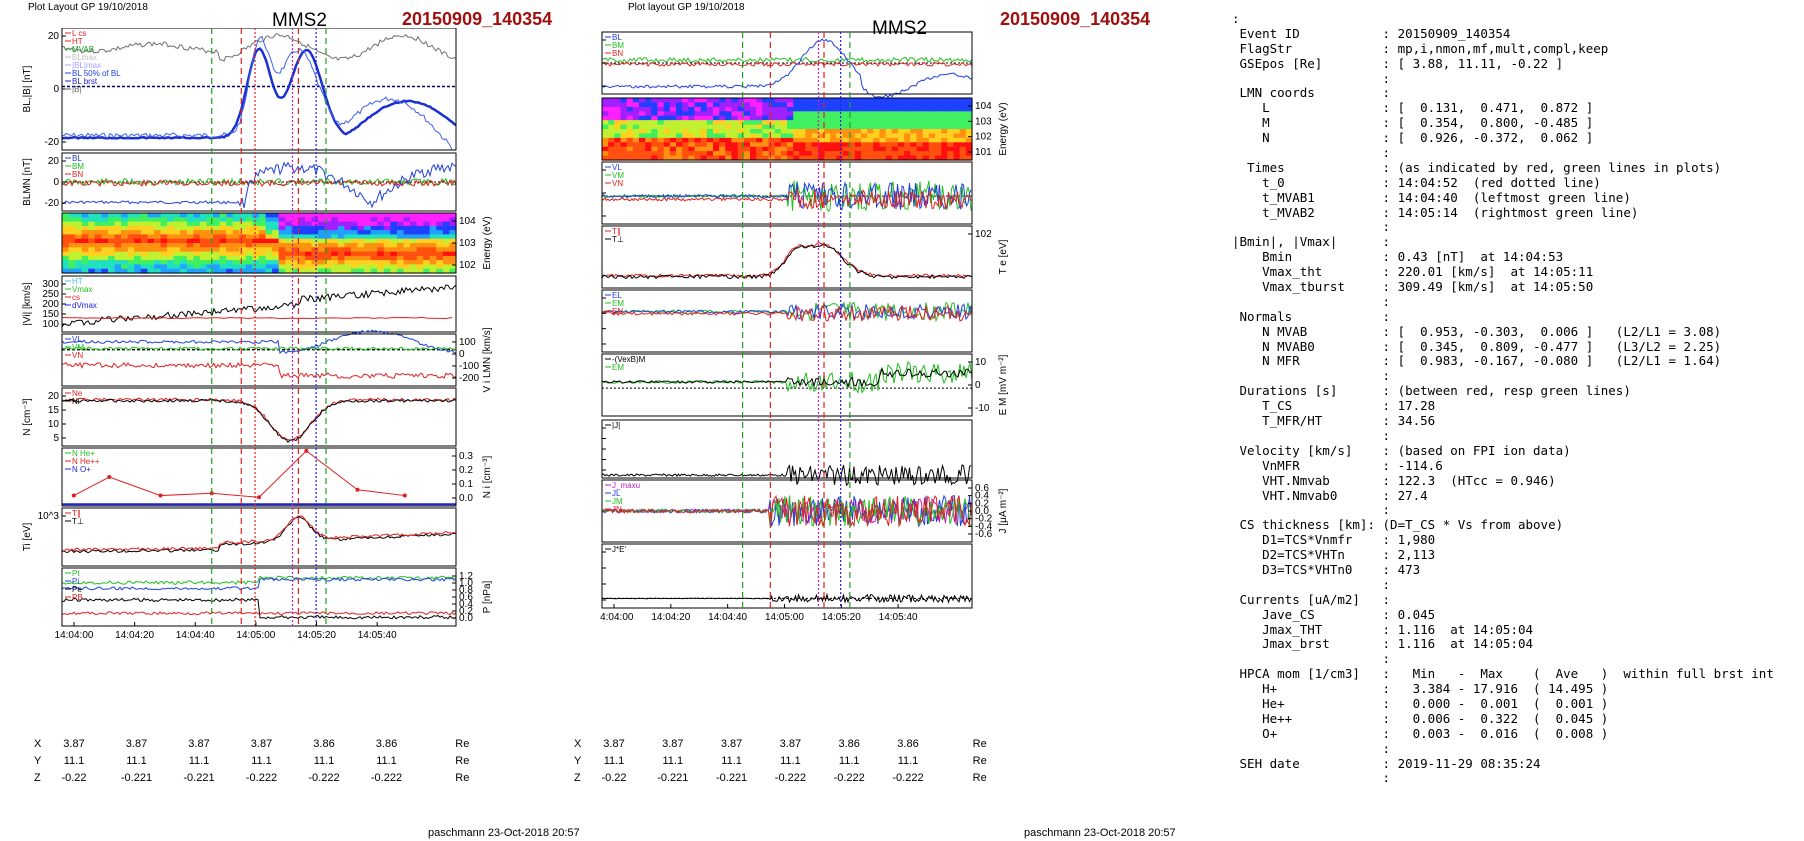  I want to click on y-tick-label-right: 102, so click(983, 137).